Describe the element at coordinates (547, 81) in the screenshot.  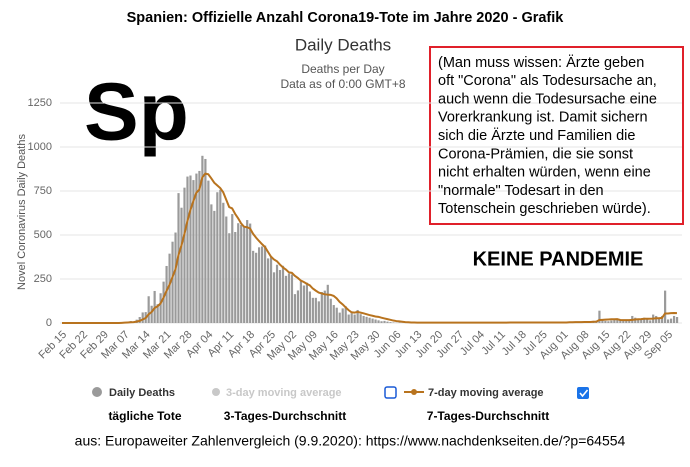
I see `note-line: oft "Corona" als Todesursache an,` at that location.